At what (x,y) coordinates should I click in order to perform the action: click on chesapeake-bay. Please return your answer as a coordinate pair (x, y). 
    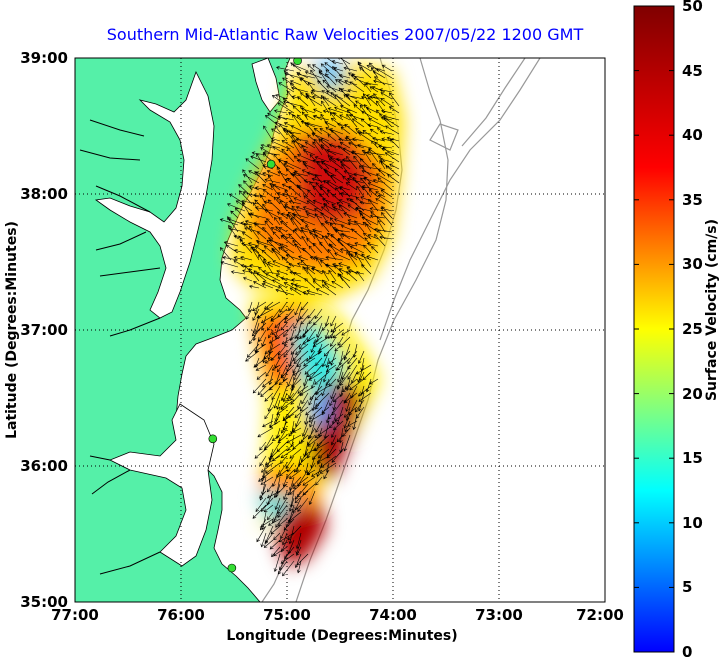
    Looking at the image, I should click on (154, 194).